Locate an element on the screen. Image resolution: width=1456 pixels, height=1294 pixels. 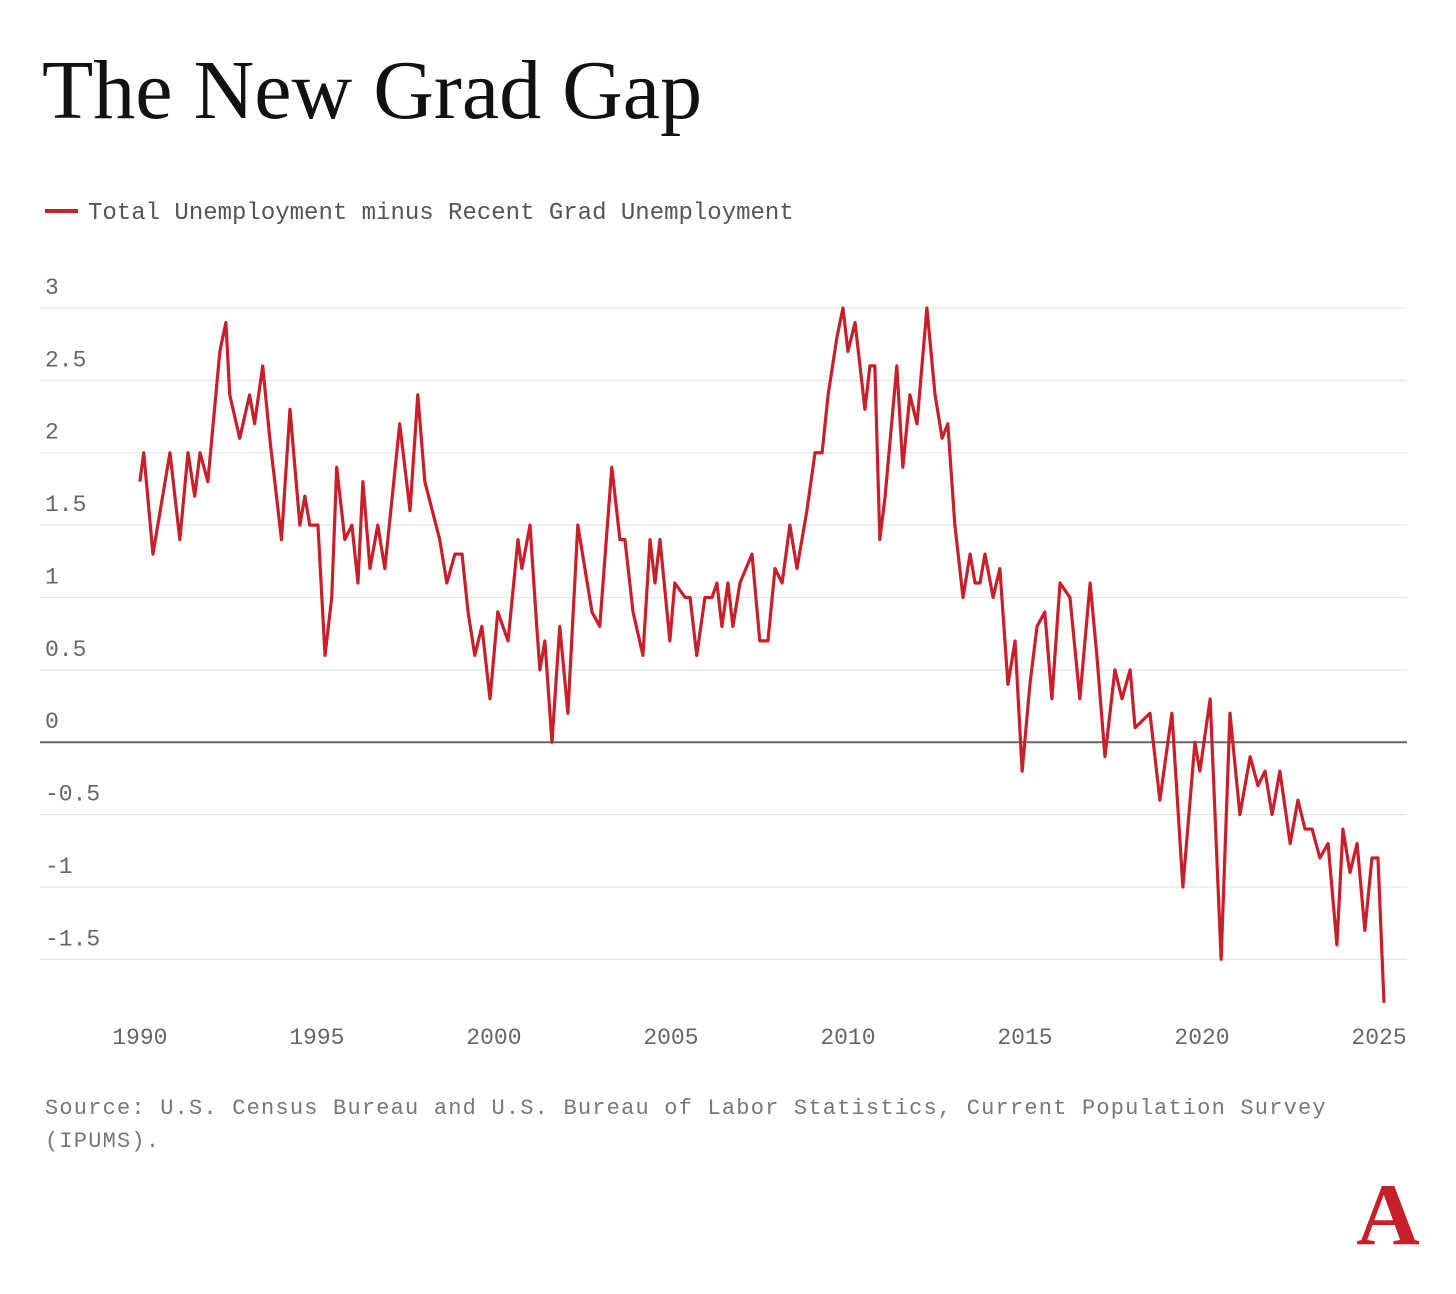
x-tick-label: 2010 is located at coordinates (847, 1038).